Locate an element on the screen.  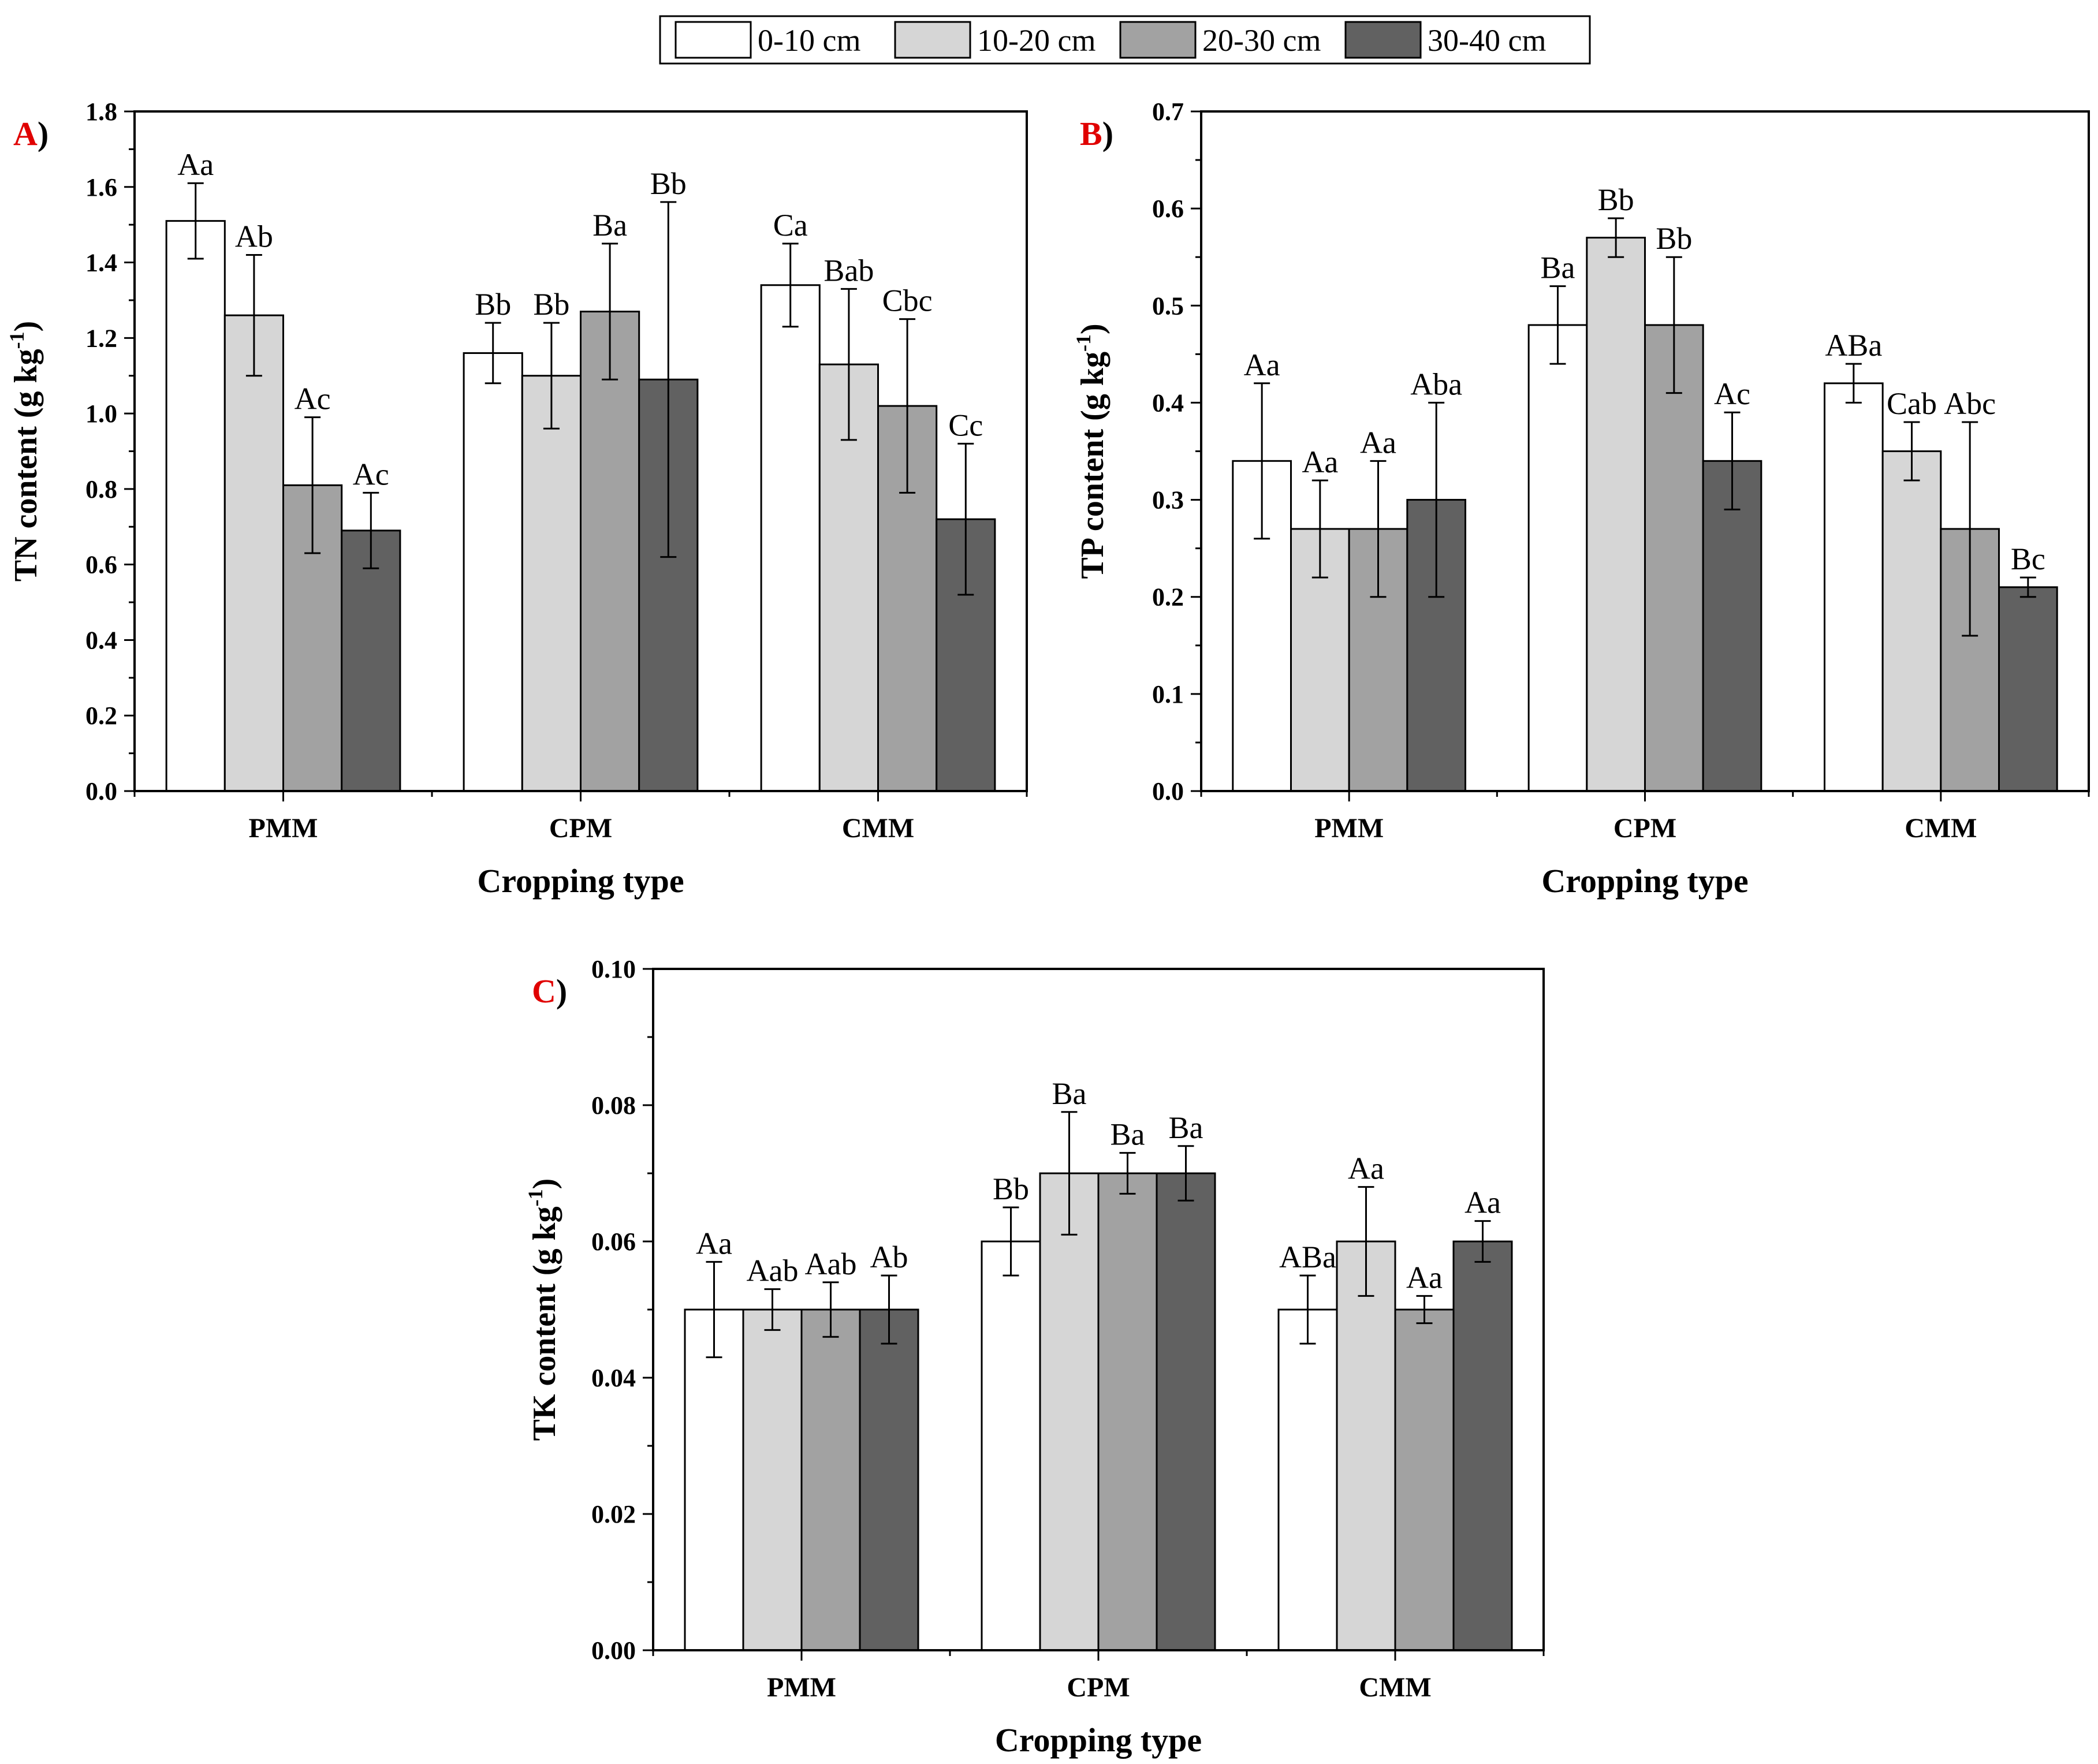
y-tick-label: 0.6 is located at coordinates (1168, 209).